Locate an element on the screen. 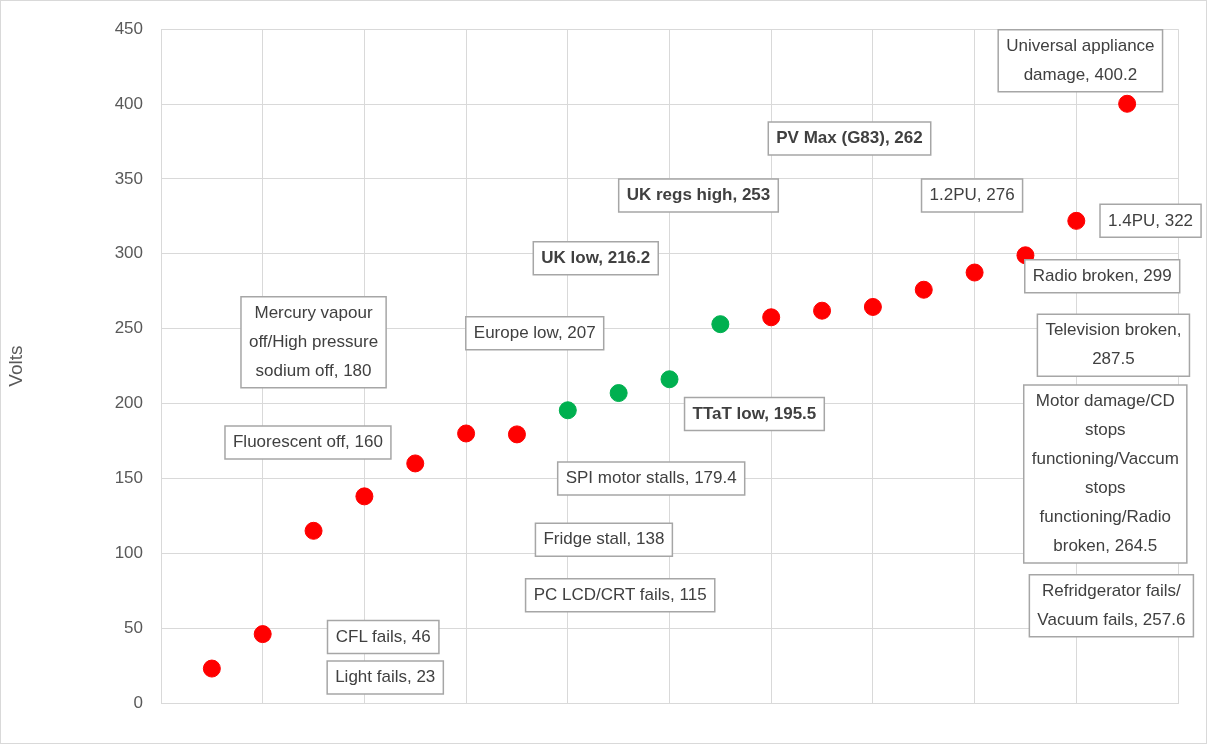 The width and height of the screenshot is (1209, 746). y-tick-label: 0 is located at coordinates (138, 702).